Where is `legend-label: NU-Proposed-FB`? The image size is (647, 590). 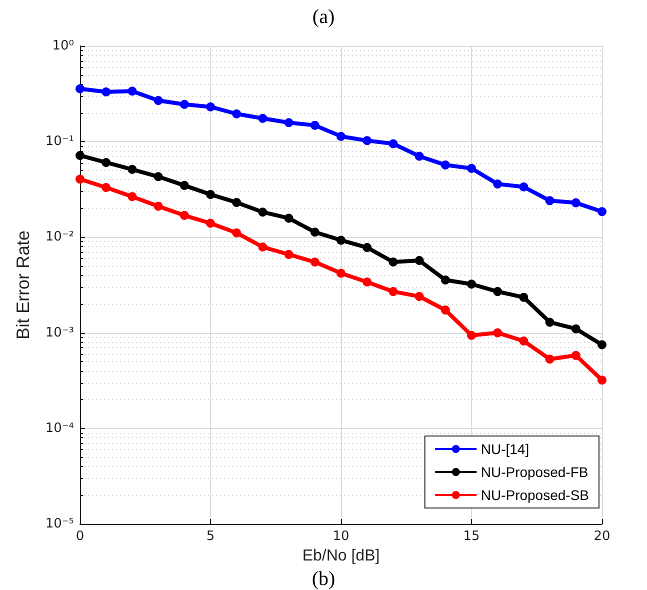
legend-label: NU-Proposed-FB is located at coordinates (534, 472).